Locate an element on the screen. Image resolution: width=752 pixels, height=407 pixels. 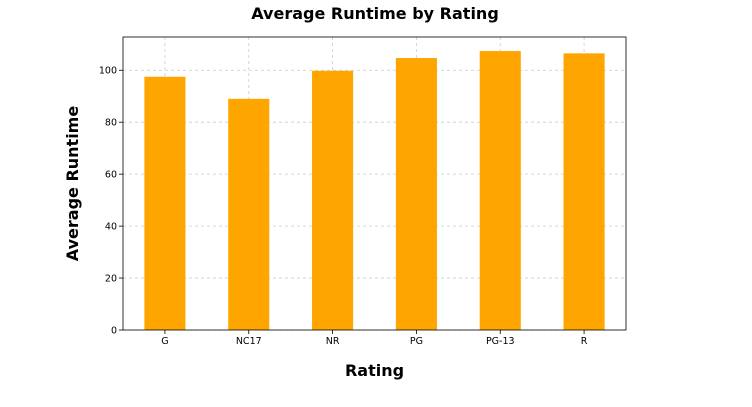
x-tick-label: R is located at coordinates (584, 341).